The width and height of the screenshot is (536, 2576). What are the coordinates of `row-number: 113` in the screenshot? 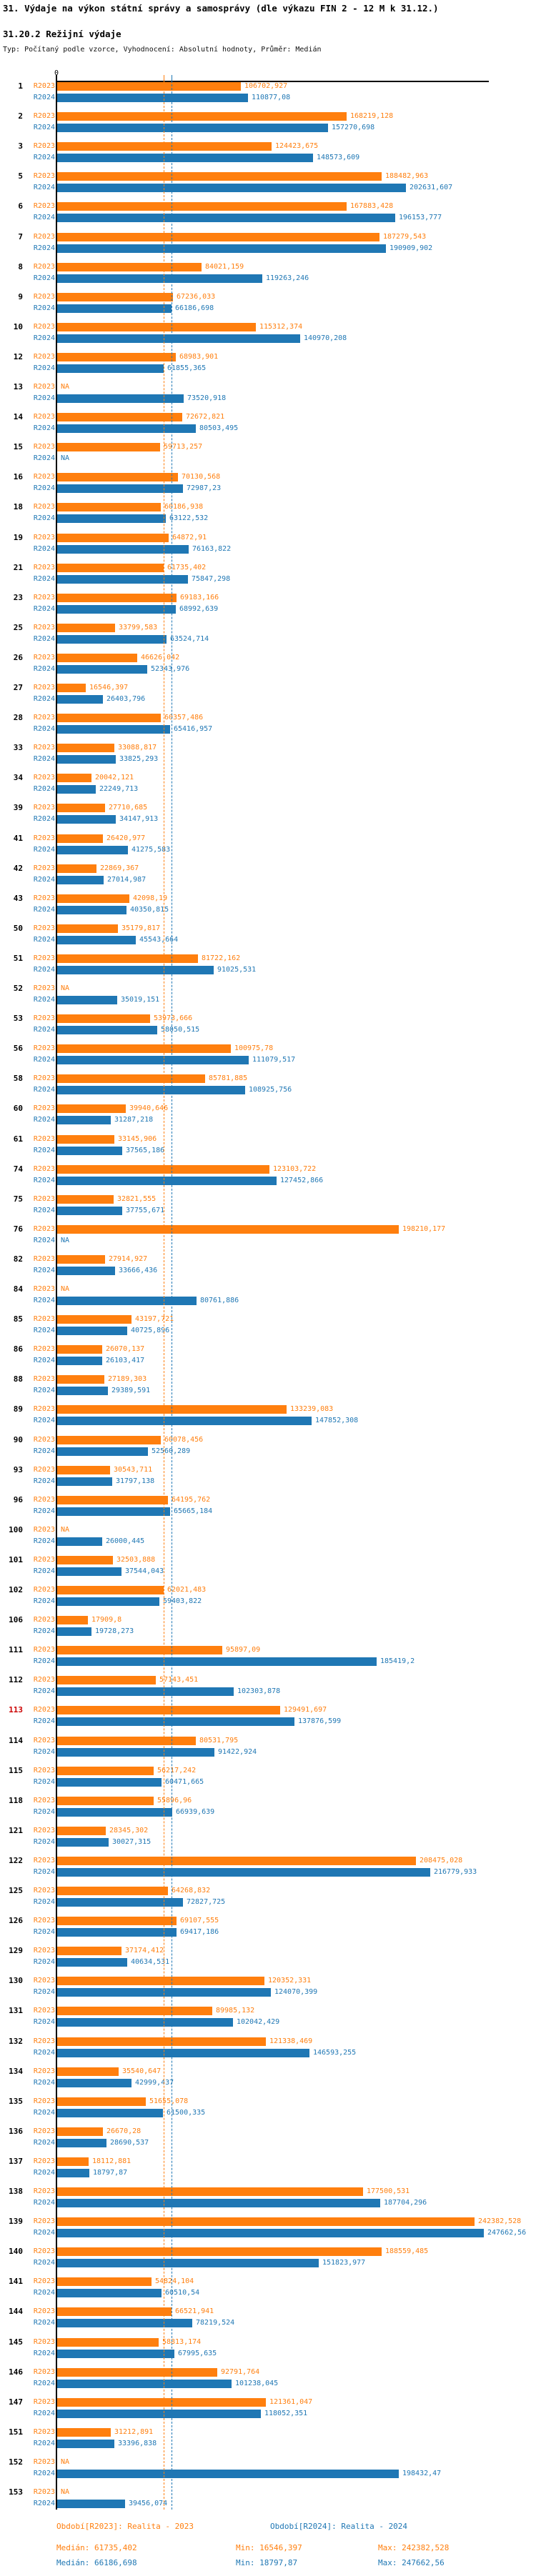 It's located at (16, 1710).